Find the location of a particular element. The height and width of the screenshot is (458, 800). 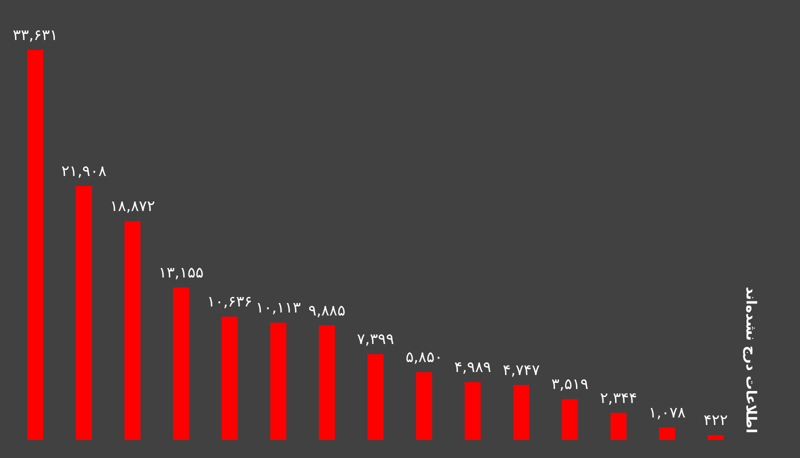

data-label: ۱۰,۶۳۶ is located at coordinates (229, 301).